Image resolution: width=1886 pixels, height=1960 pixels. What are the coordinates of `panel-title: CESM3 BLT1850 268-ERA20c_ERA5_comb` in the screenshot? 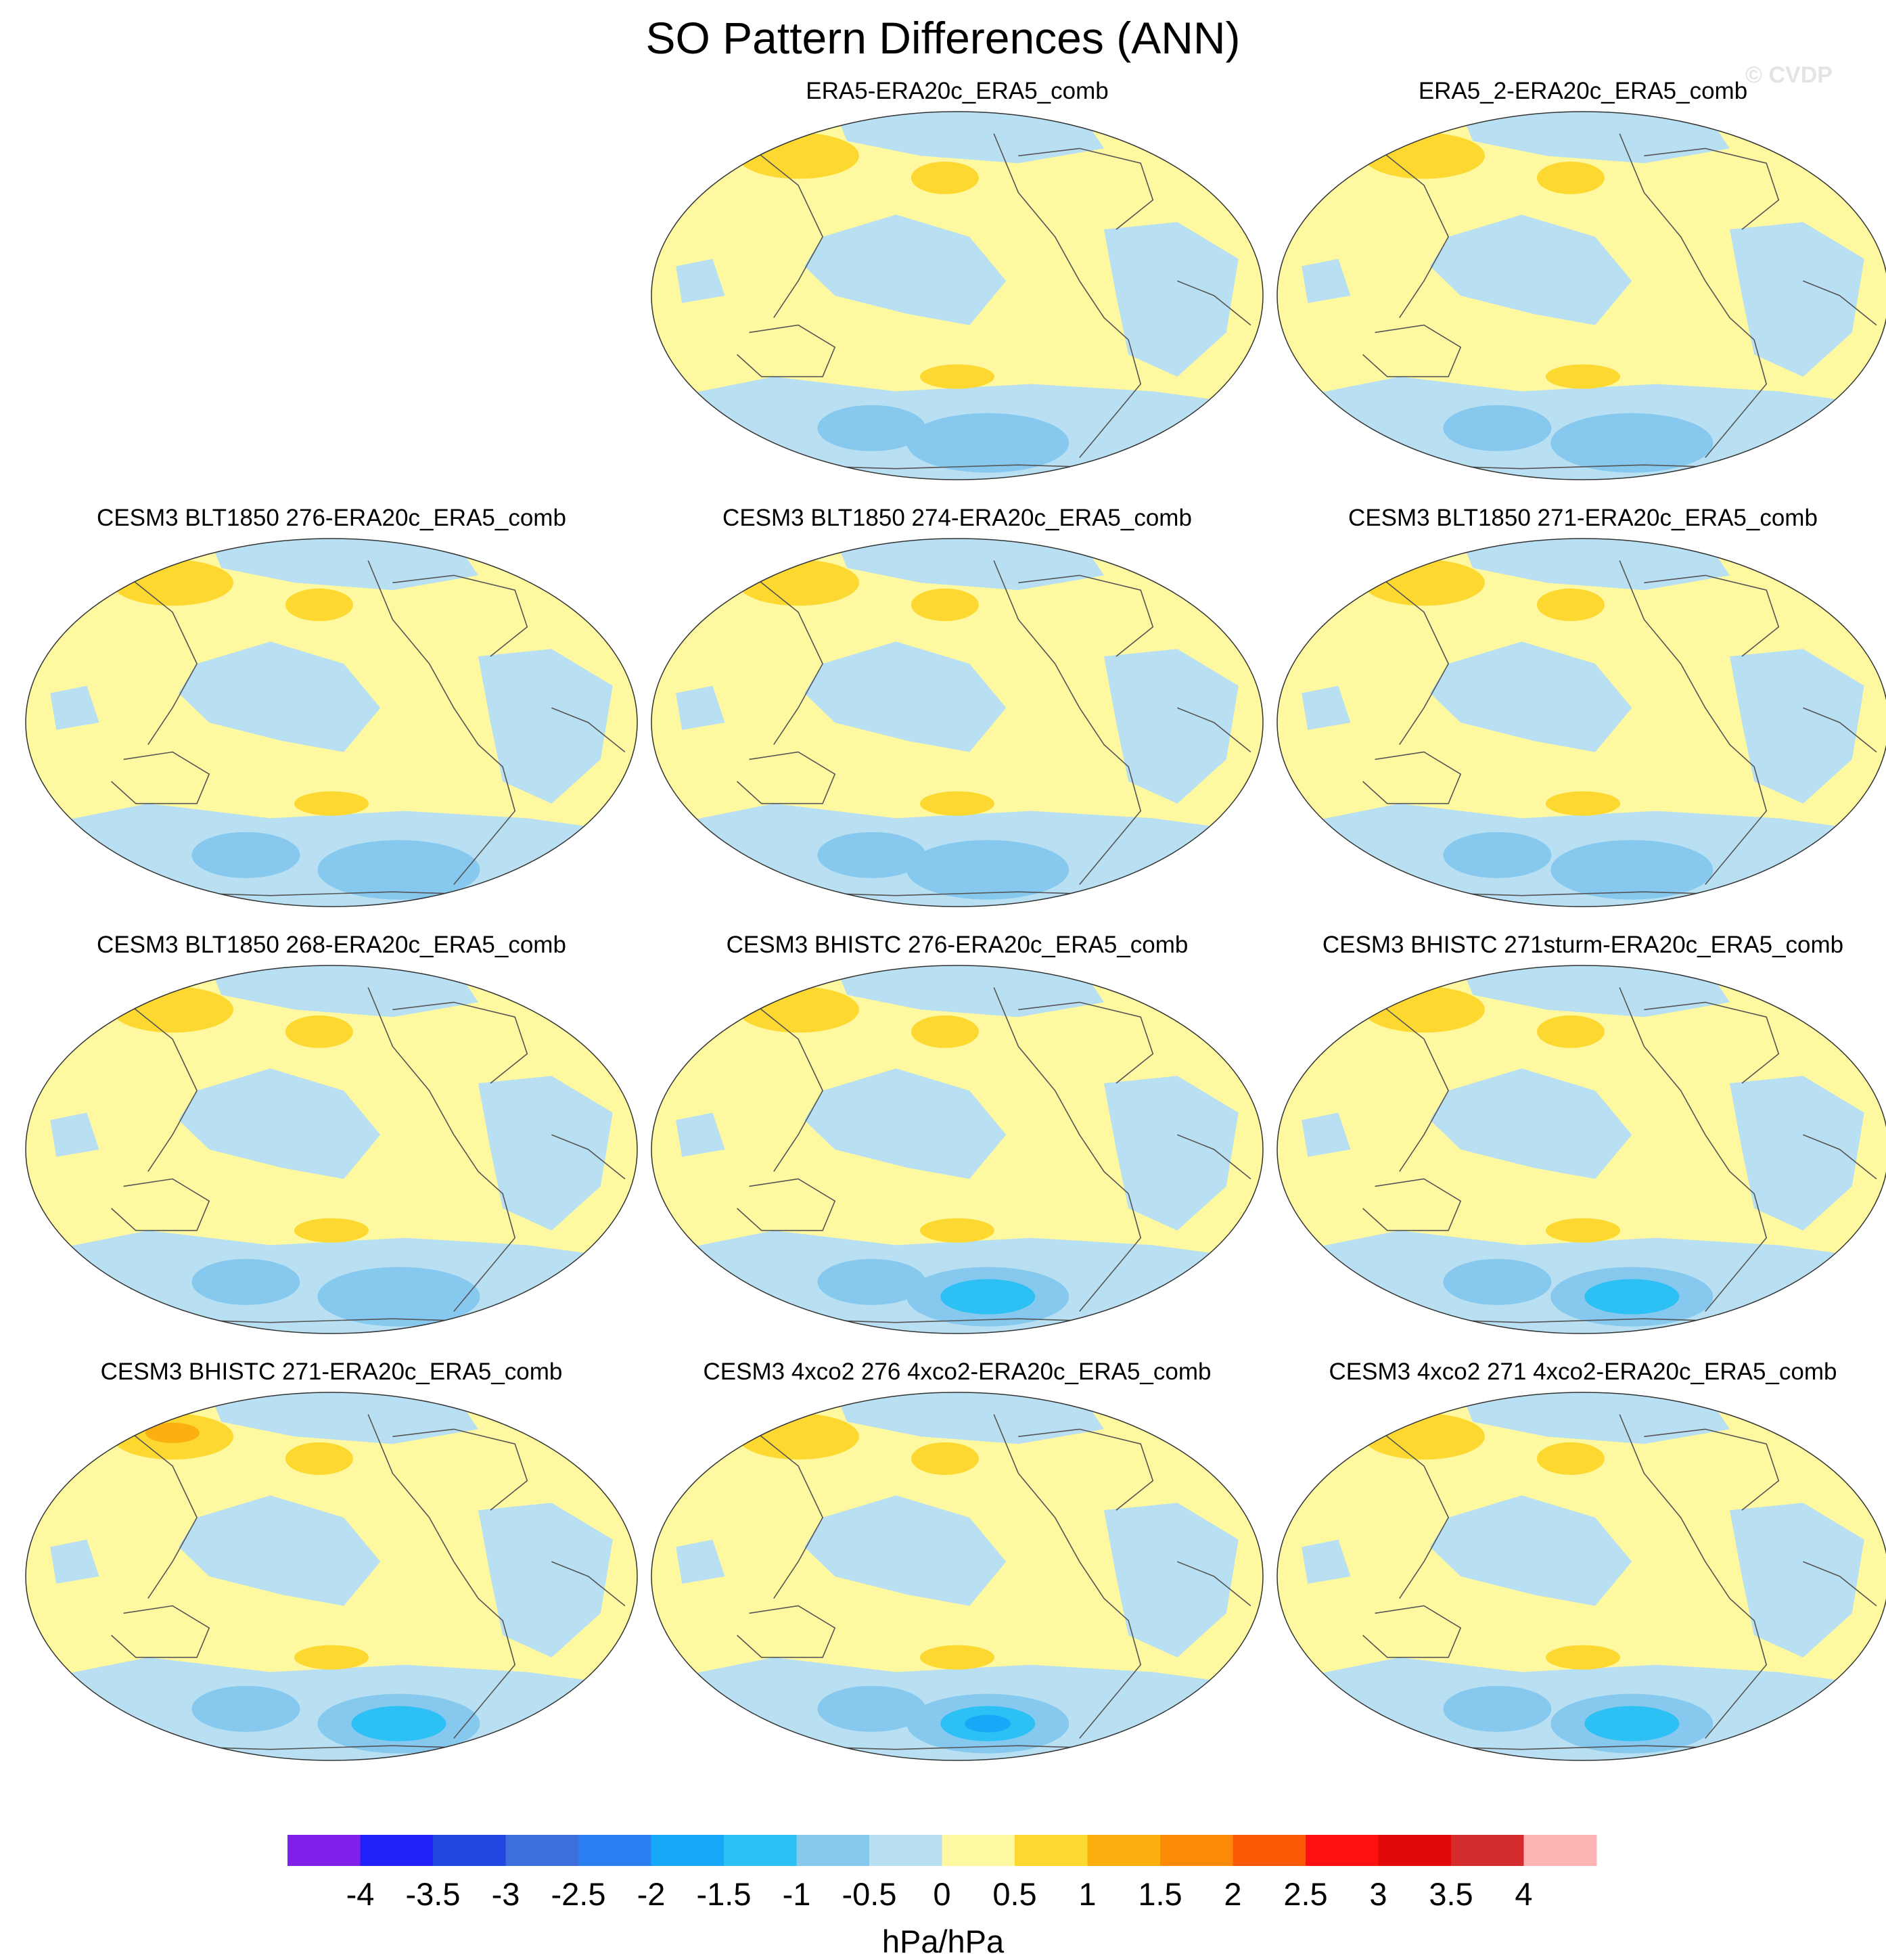 It's located at (331, 945).